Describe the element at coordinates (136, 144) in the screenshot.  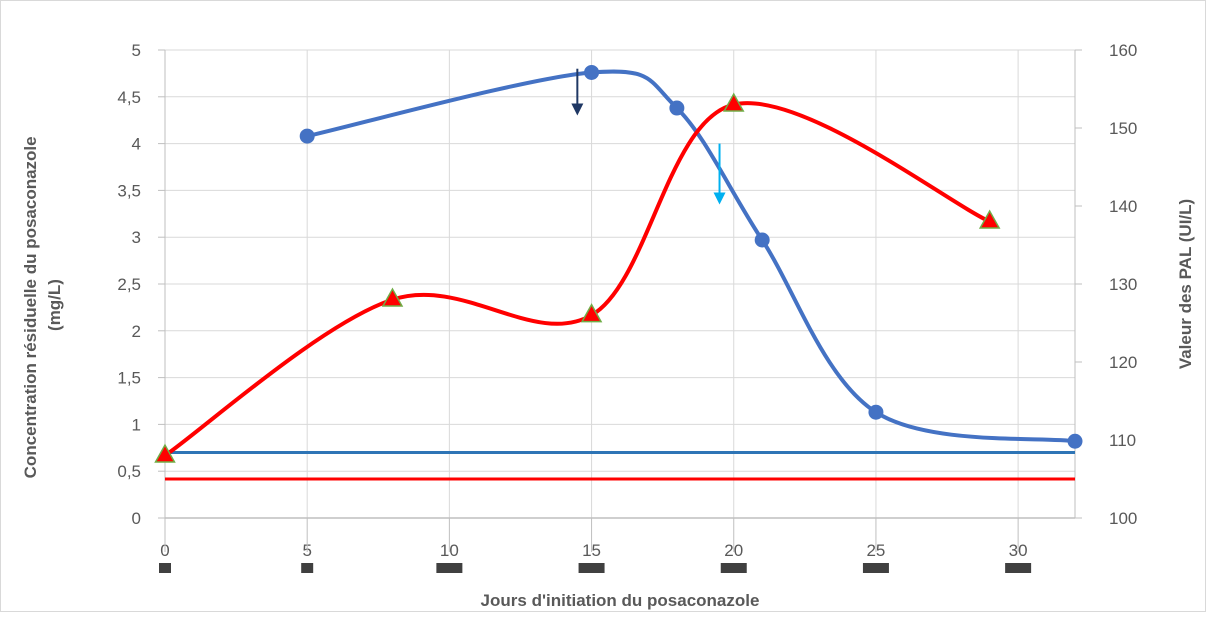
I see `y-left-tick-label: 4` at that location.